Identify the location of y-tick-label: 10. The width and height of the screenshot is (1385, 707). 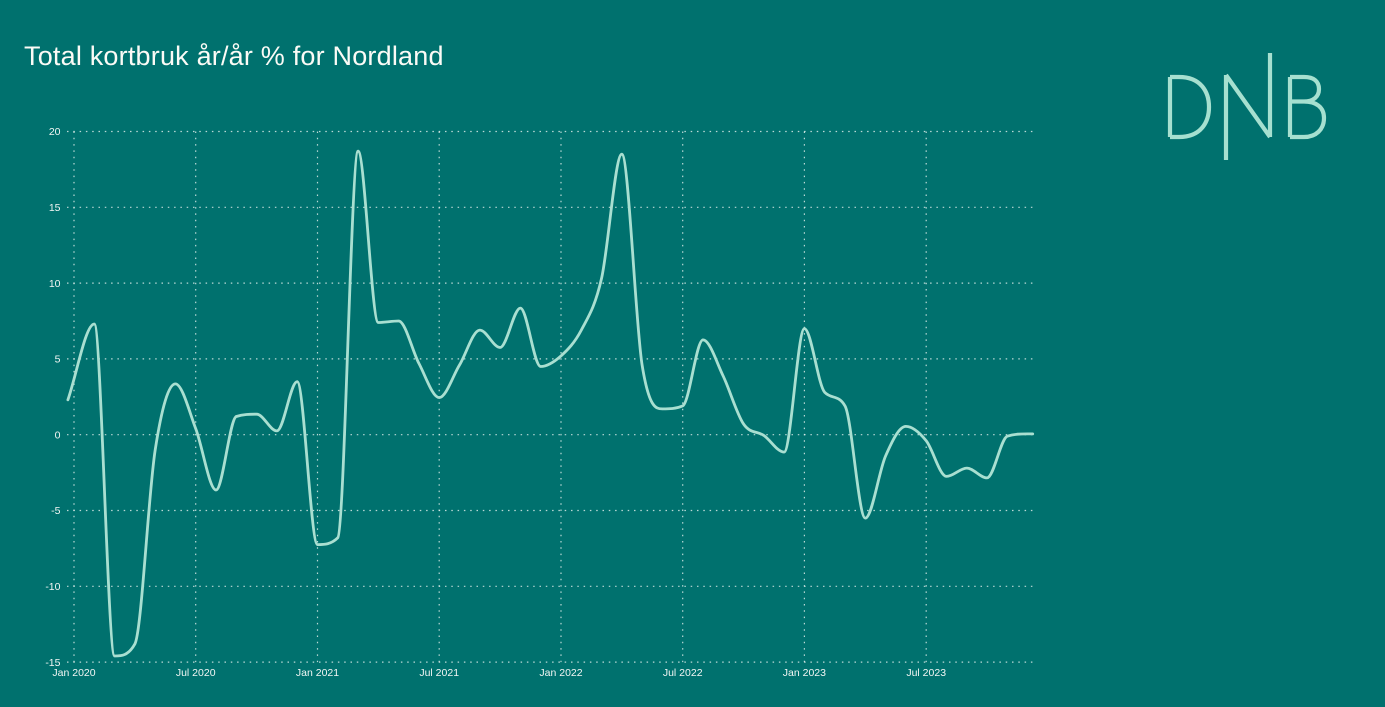
(55, 284).